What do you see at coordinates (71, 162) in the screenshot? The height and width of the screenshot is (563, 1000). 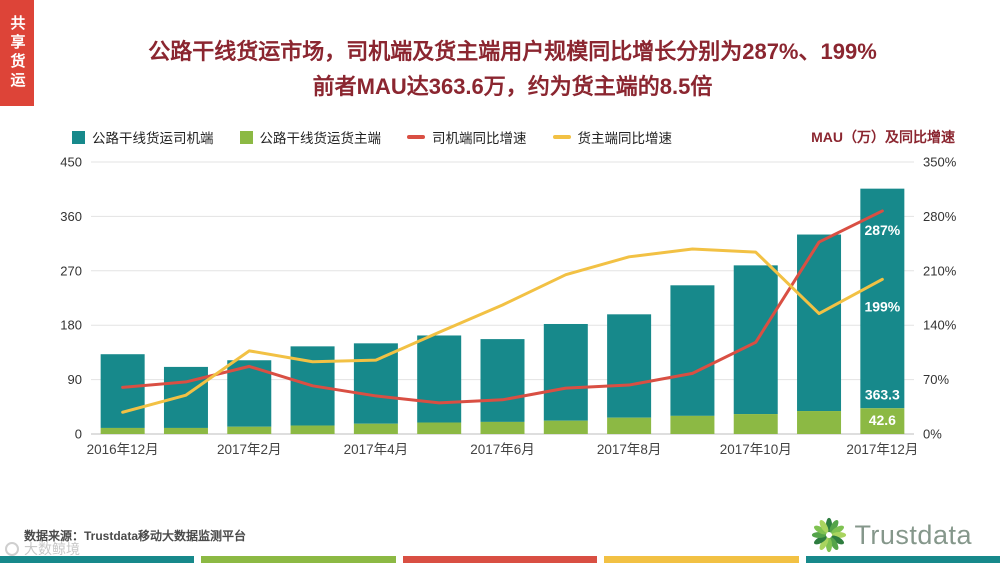 I see `svg-text: 450` at bounding box center [71, 162].